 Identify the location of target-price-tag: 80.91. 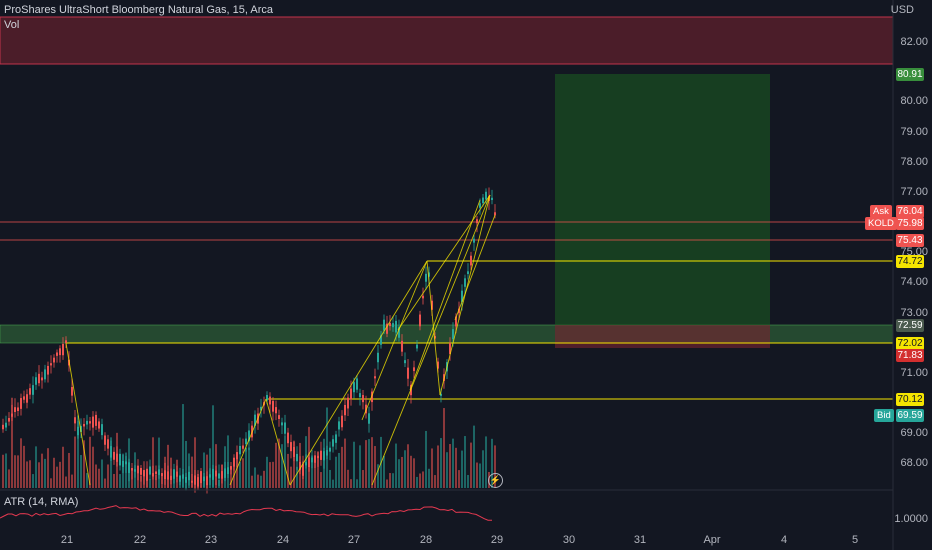
(910, 74).